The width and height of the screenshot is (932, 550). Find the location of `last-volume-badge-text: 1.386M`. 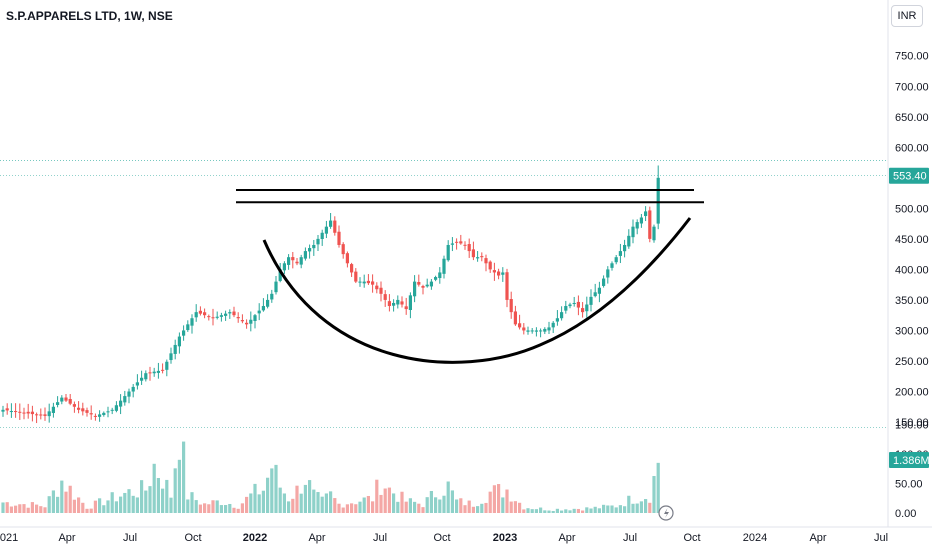

last-volume-badge-text: 1.386M is located at coordinates (911, 461).